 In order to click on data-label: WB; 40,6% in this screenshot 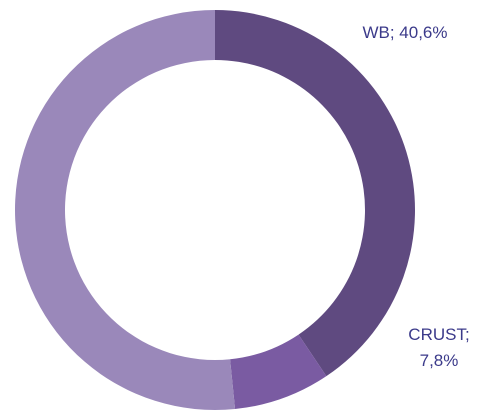, I will do `click(405, 32)`.